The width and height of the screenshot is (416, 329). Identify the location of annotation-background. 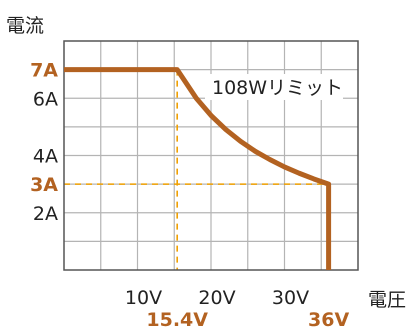
(274, 87).